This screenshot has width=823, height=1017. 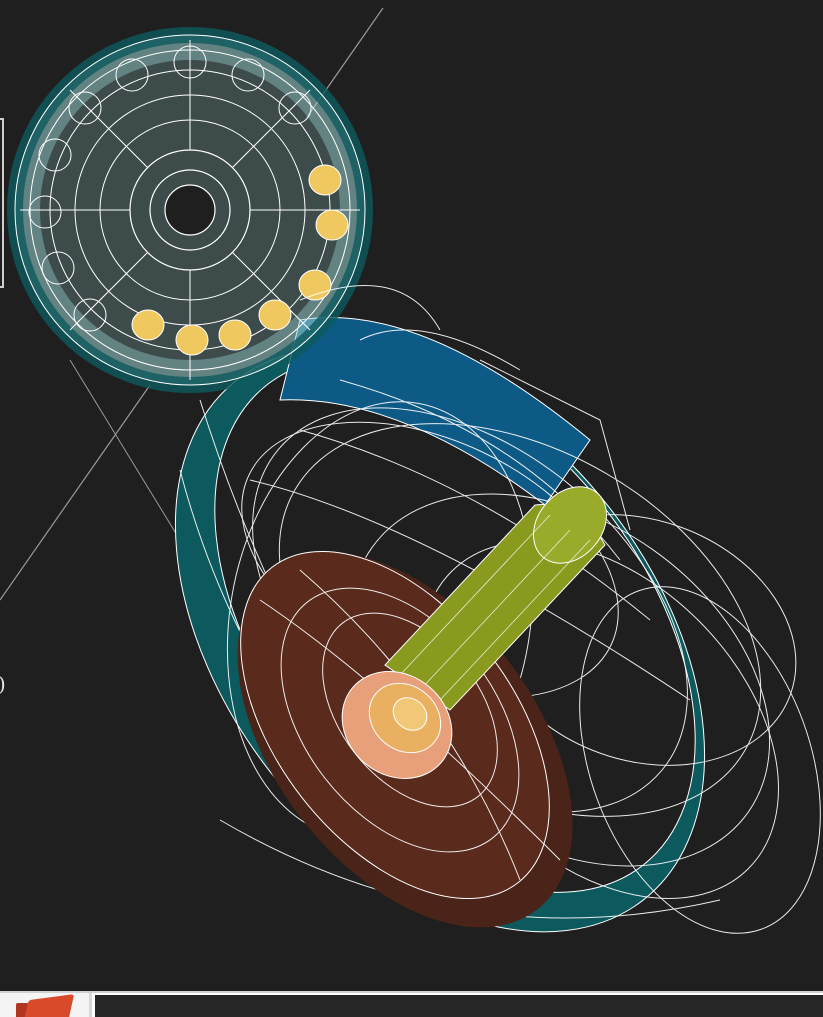 I want to click on shaft-end-cap, so click(x=396, y=724).